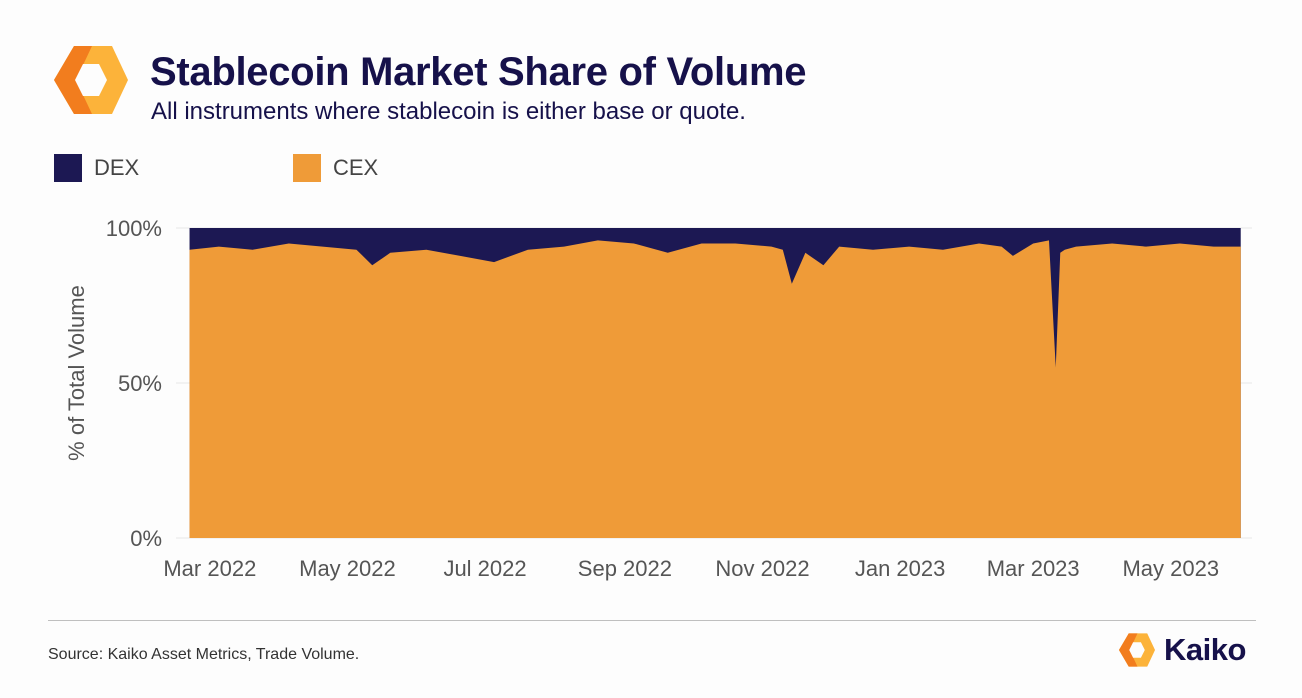  I want to click on brand-name: Kaiko, so click(1205, 649).